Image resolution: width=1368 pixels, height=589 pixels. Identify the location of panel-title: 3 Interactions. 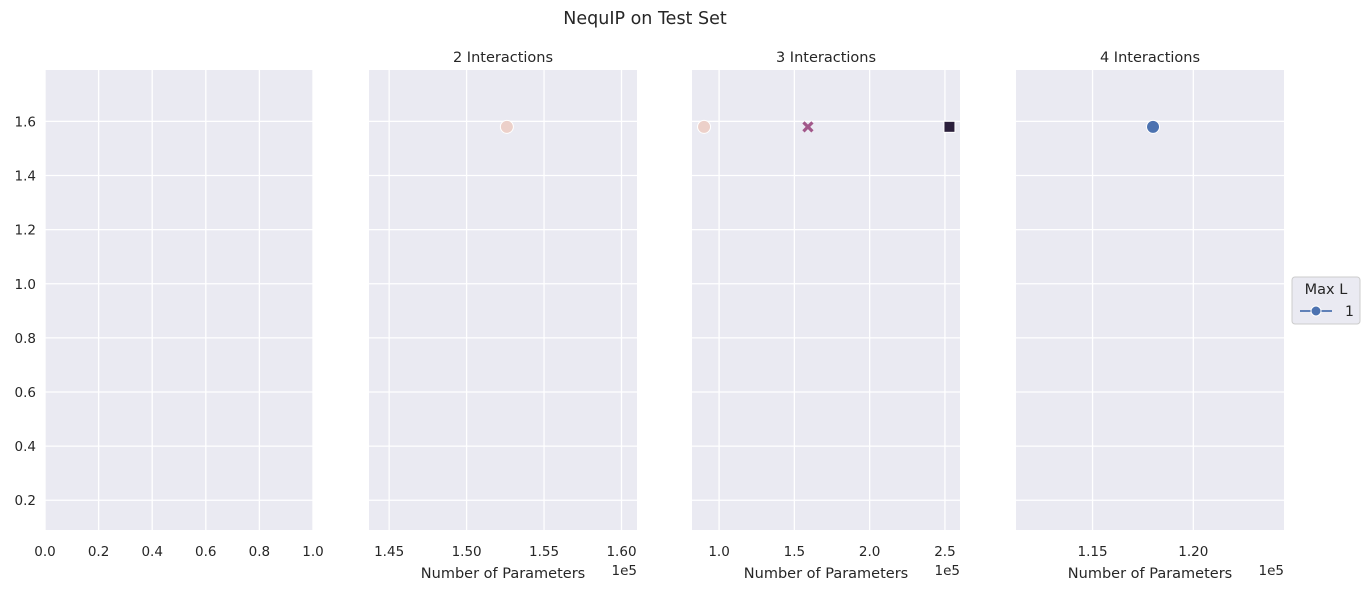
(826, 58).